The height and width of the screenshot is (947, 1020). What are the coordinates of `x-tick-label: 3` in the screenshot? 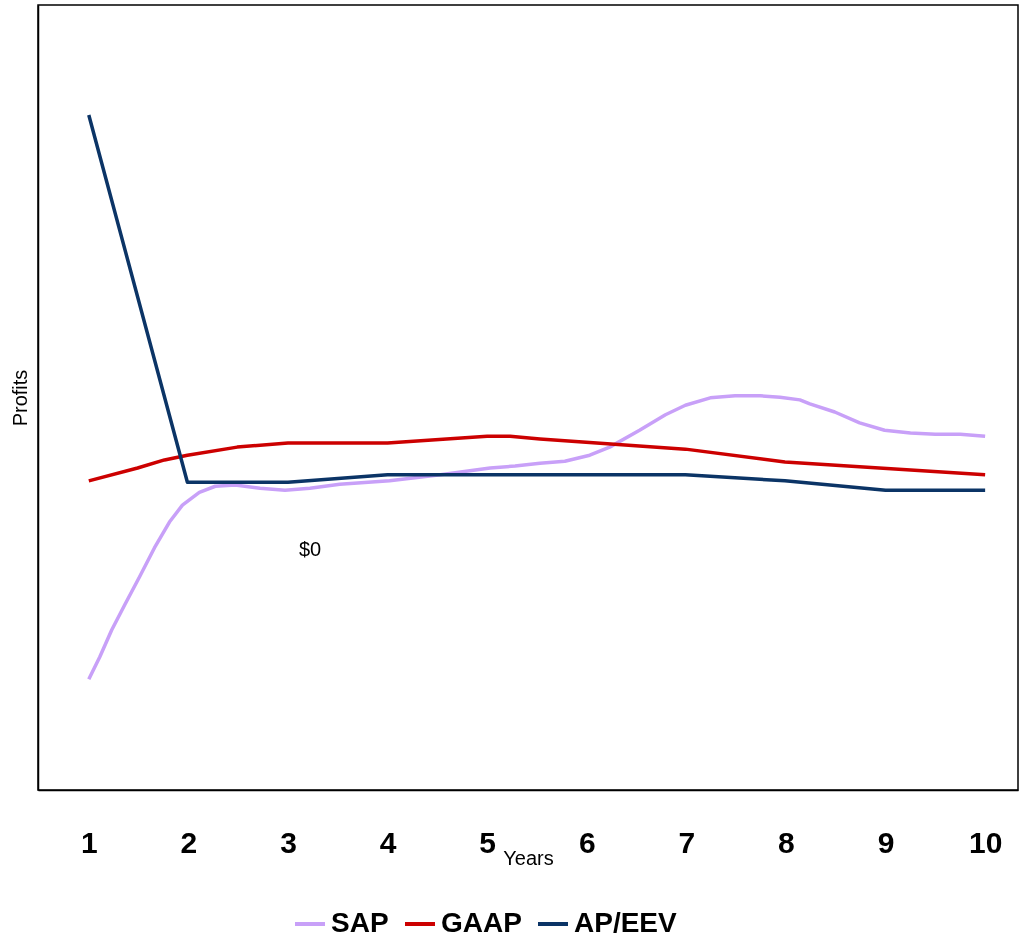 It's located at (288, 842).